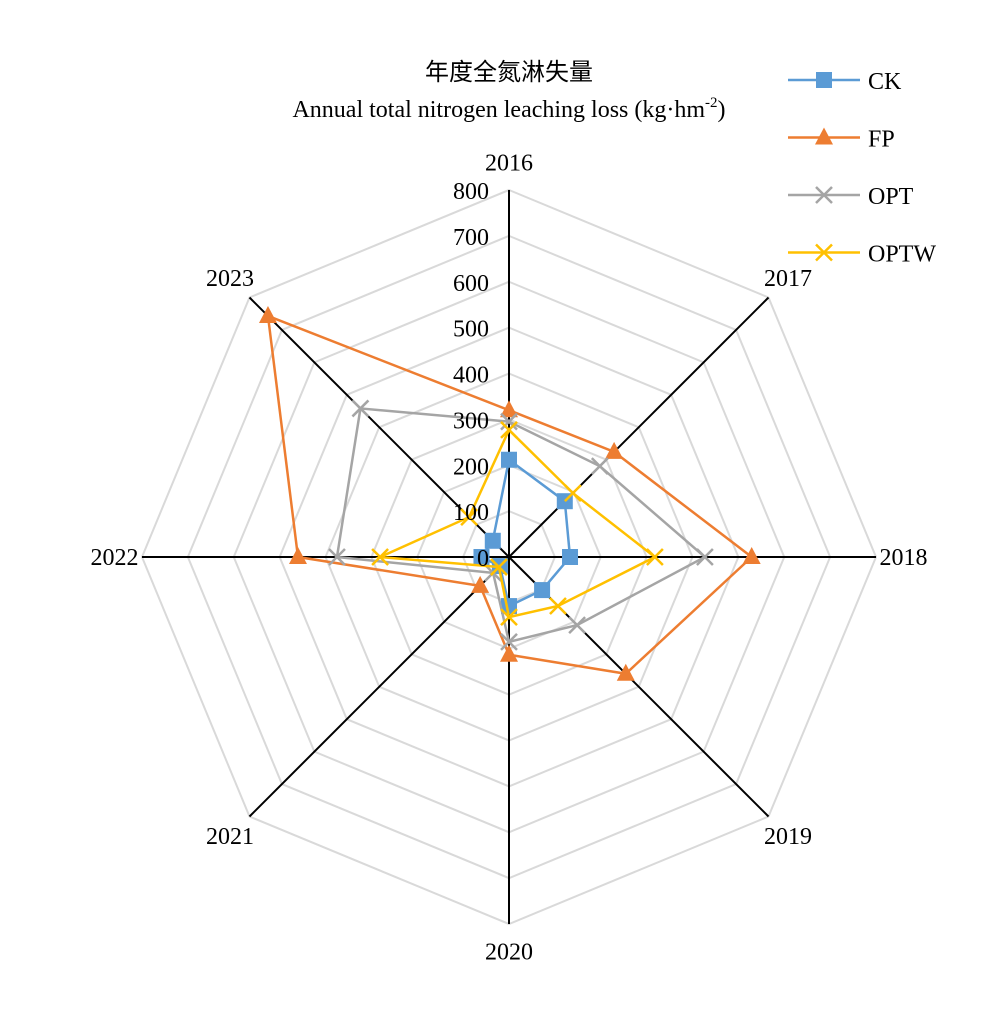 This screenshot has height=1020, width=1001. Describe the element at coordinates (881, 140) in the screenshot. I see `legend-label: FP` at that location.